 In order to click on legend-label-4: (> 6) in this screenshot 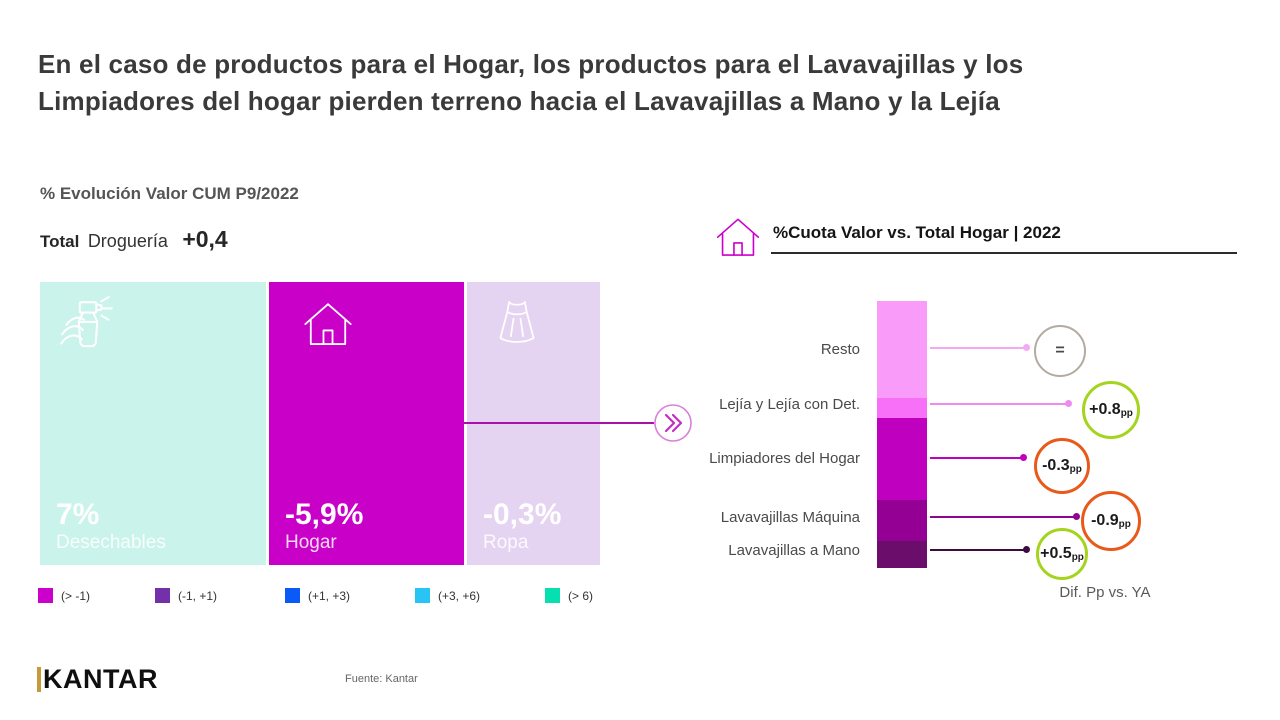, I will do `click(581, 595)`.